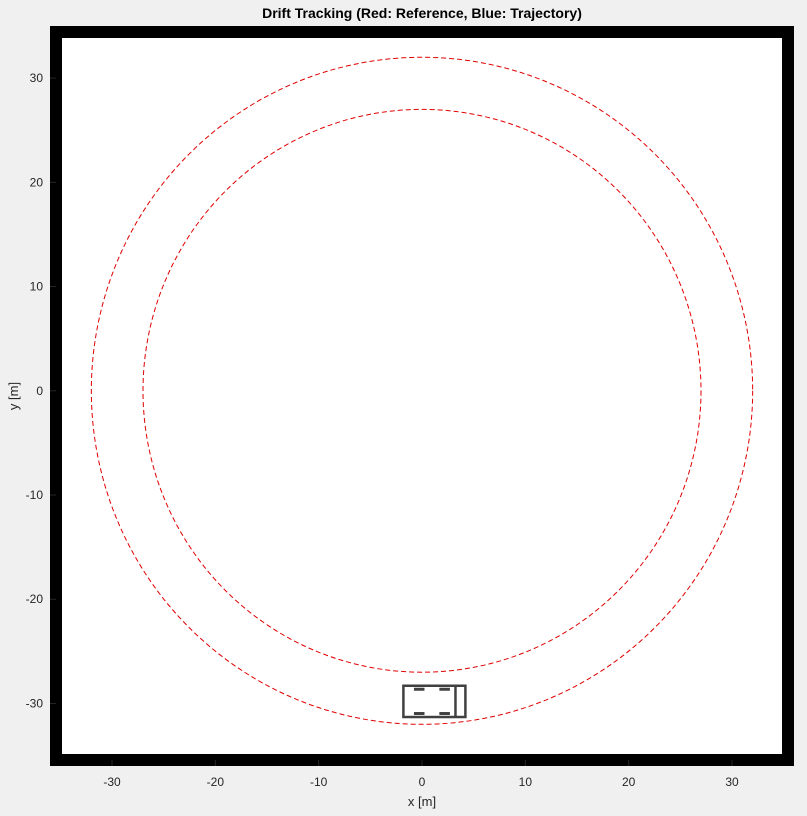 This screenshot has height=816, width=807. Describe the element at coordinates (39, 391) in the screenshot. I see `y-tick-label: 0` at that location.